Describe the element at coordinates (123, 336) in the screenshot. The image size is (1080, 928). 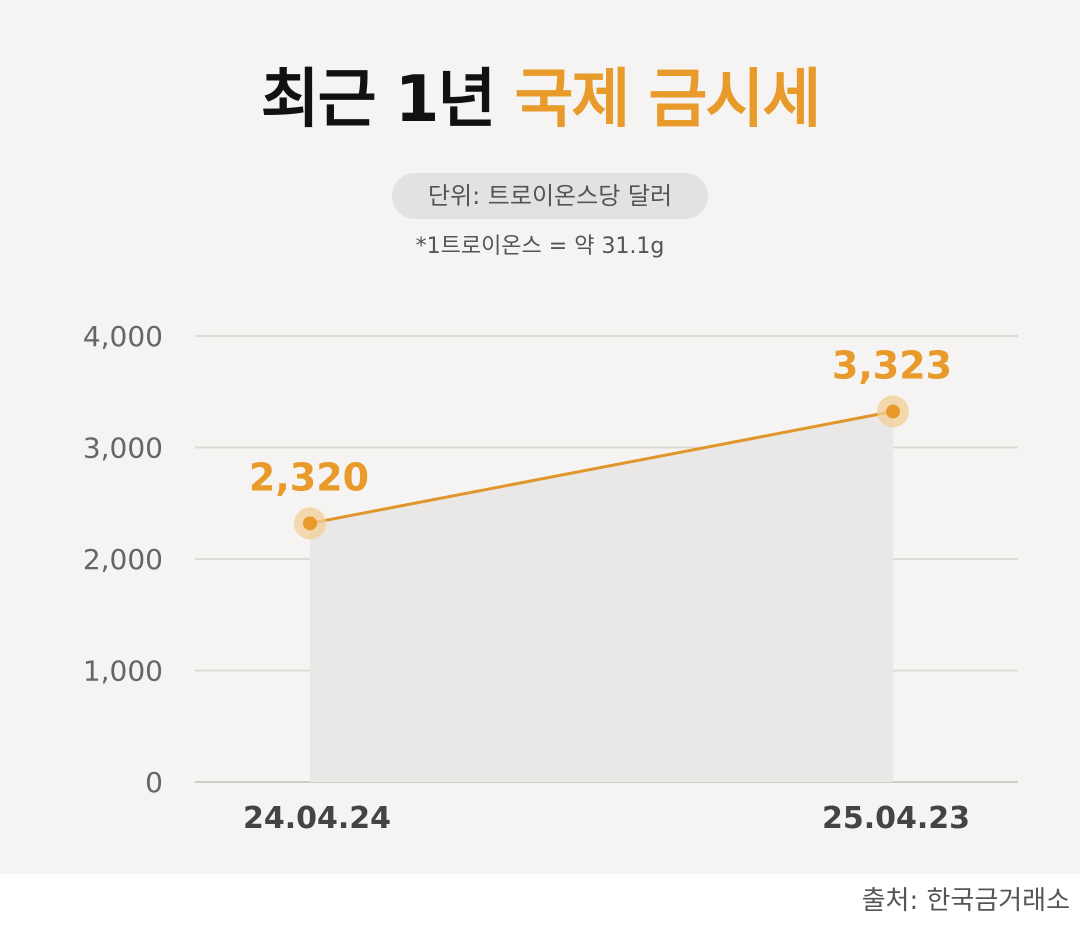
I see `y-tick-label: 4,000` at that location.